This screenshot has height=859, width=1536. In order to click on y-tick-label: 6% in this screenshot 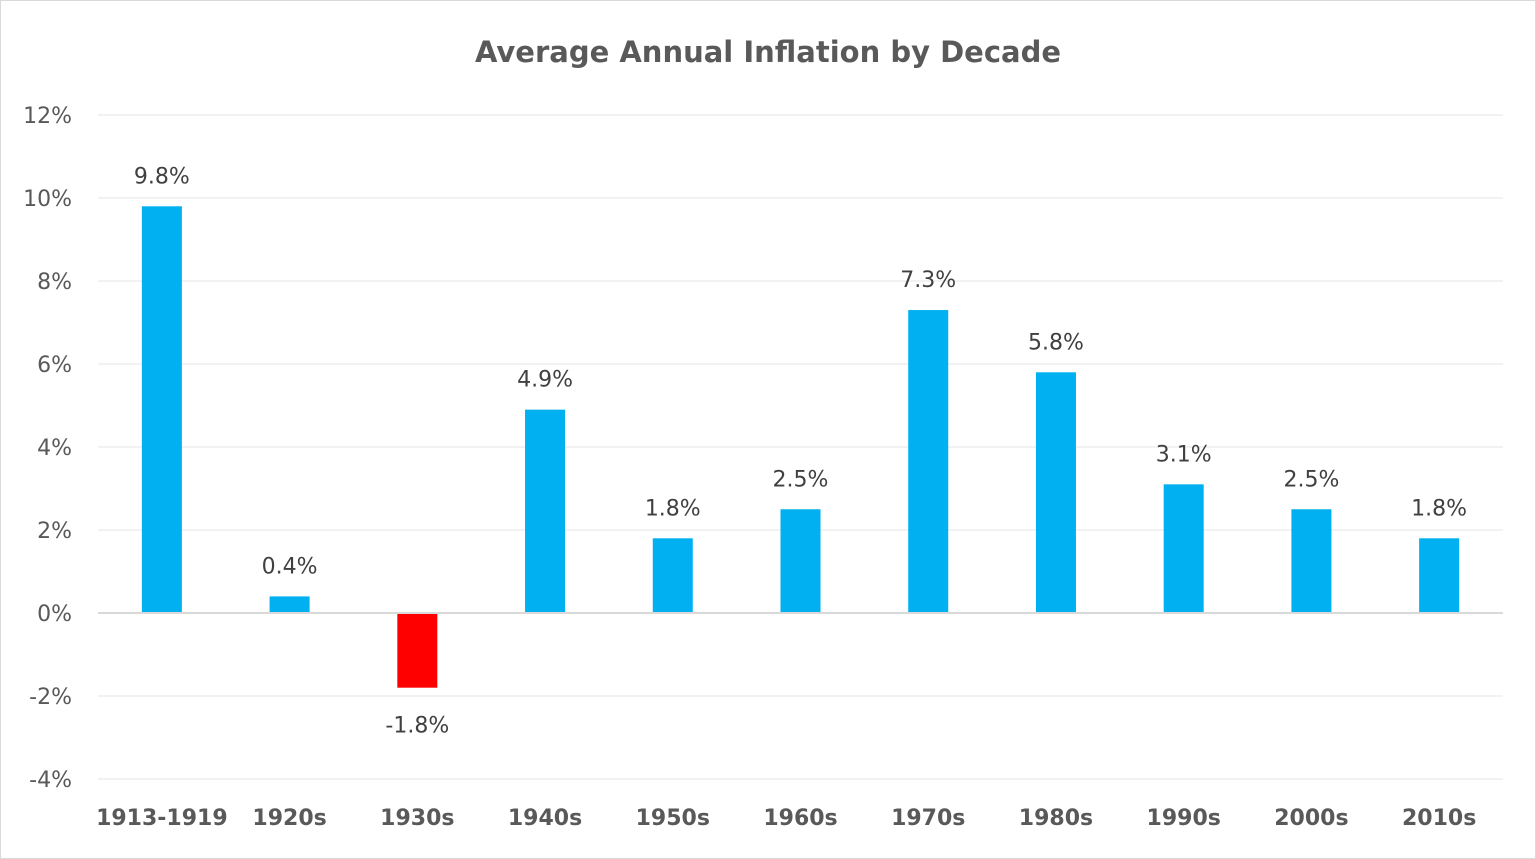, I will do `click(54, 365)`.